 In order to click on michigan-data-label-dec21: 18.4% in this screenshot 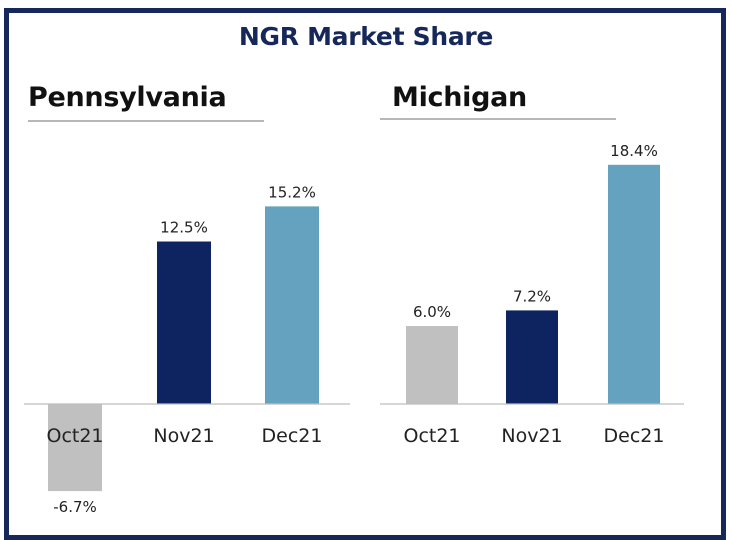, I will do `click(634, 151)`.